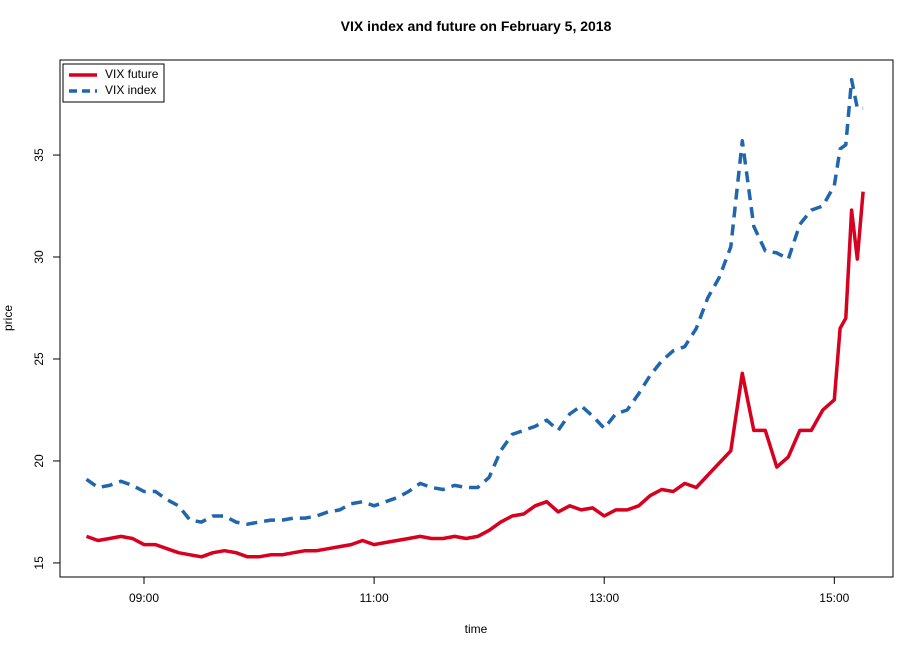  Describe the element at coordinates (476, 26) in the screenshot. I see `chart-title: VIX index and future on February 5, 2018` at that location.